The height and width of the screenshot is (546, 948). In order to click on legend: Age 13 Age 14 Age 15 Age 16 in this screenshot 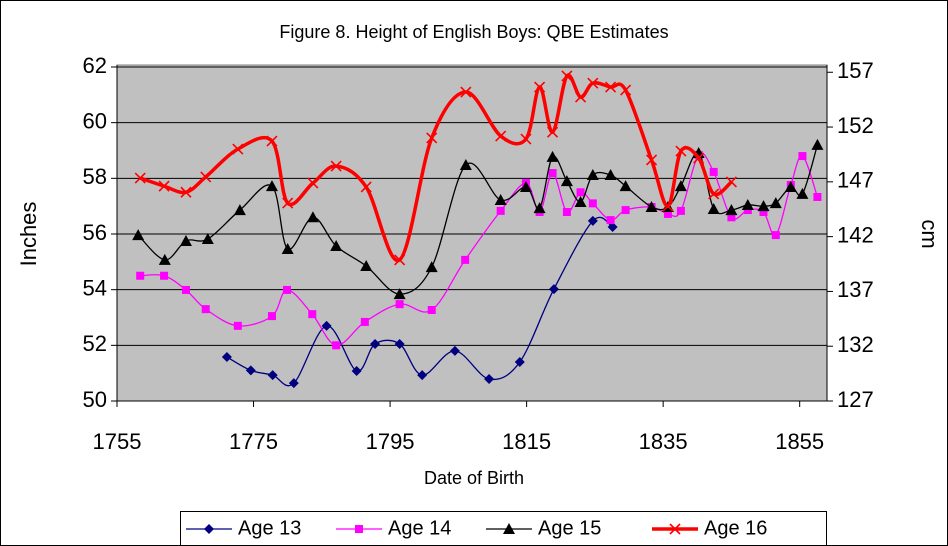, I will do `click(503, 528)`.